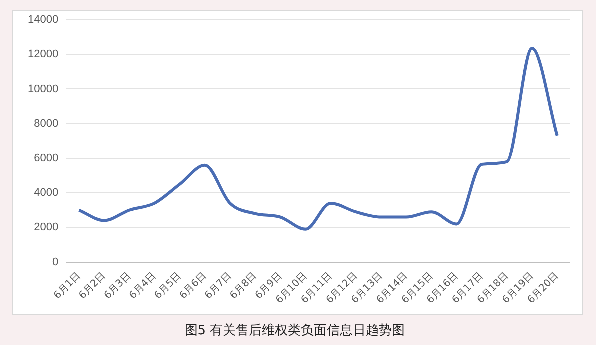 This screenshot has width=596, height=345. What do you see at coordinates (43, 54) in the screenshot?
I see `y-tick-label: 12000` at bounding box center [43, 54].